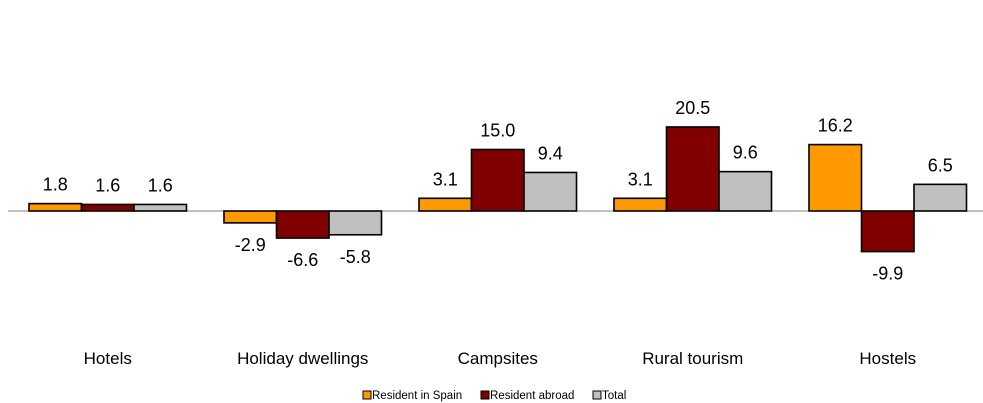 This screenshot has width=983, height=403. I want to click on data-label-holiday-dwellings-total: -5.8, so click(355, 257).